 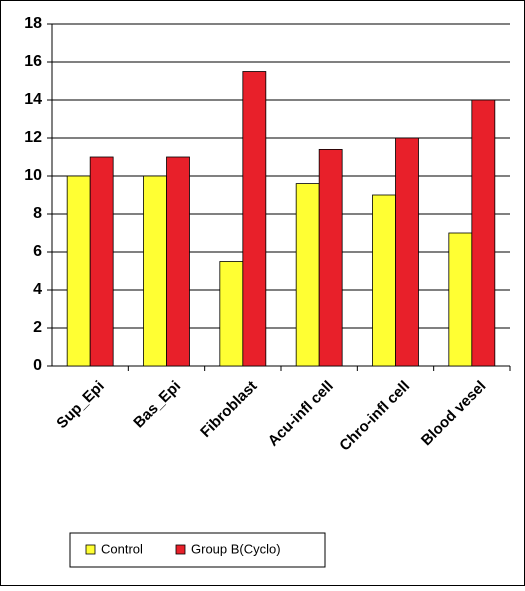 I want to click on y-tick-label: 16, so click(x=33, y=61).